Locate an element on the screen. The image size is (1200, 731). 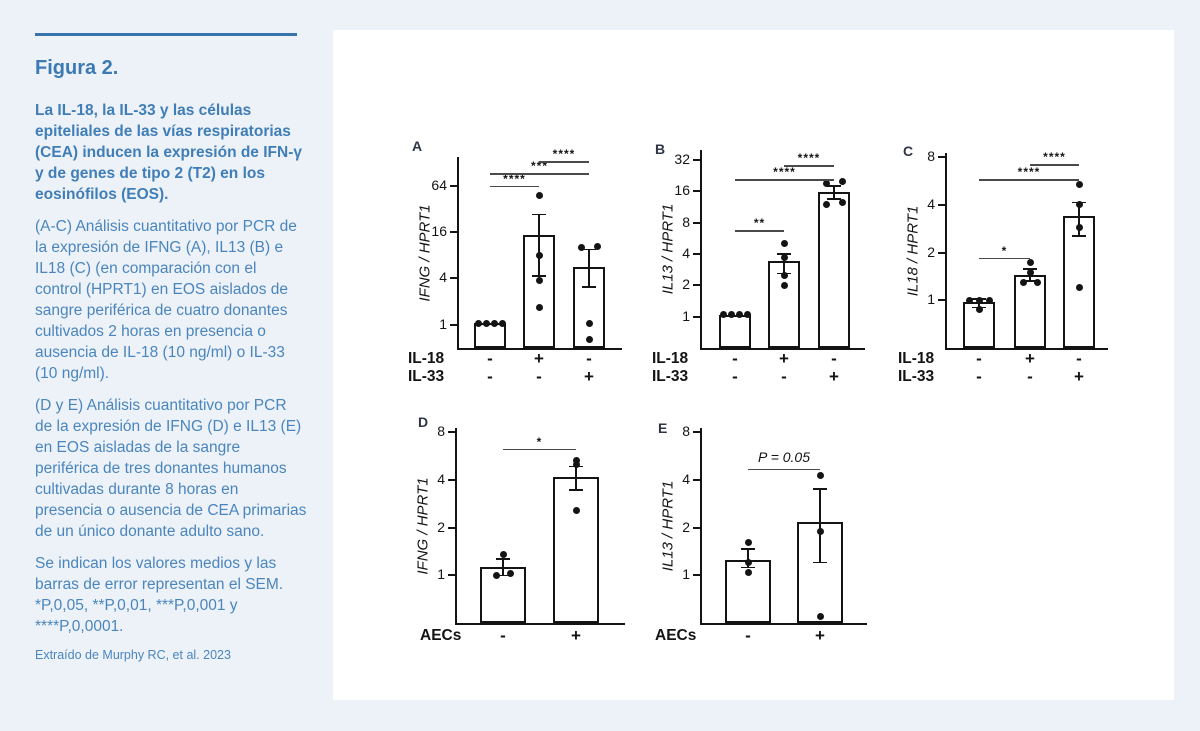
panel-C-sig-label: * is located at coordinates (1004, 250).